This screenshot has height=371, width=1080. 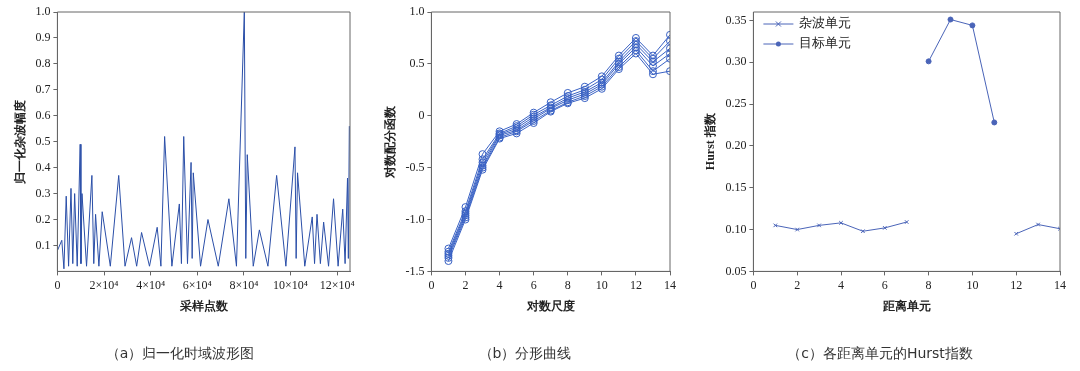 What do you see at coordinates (906, 306) in the screenshot?
I see `x-axis-title: 距离单元` at bounding box center [906, 306].